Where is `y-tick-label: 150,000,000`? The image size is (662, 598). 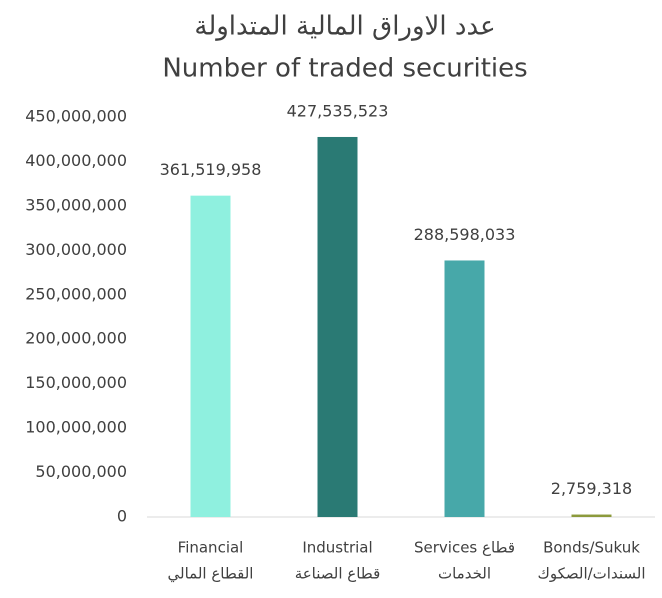 y-tick-label: 150,000,000 is located at coordinates (76, 382).